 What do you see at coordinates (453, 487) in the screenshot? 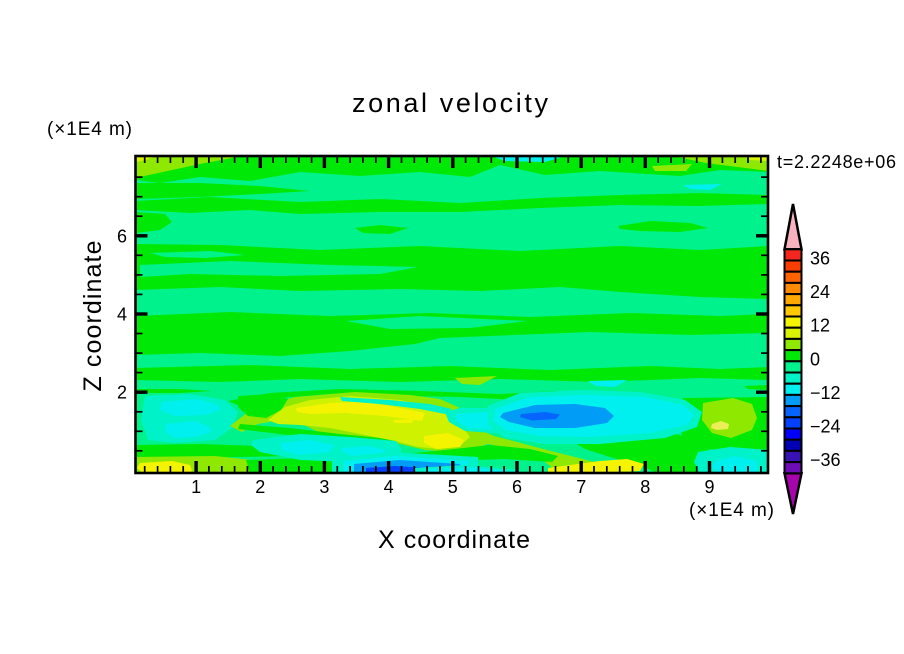
I see `svg-text: 5` at bounding box center [453, 487].